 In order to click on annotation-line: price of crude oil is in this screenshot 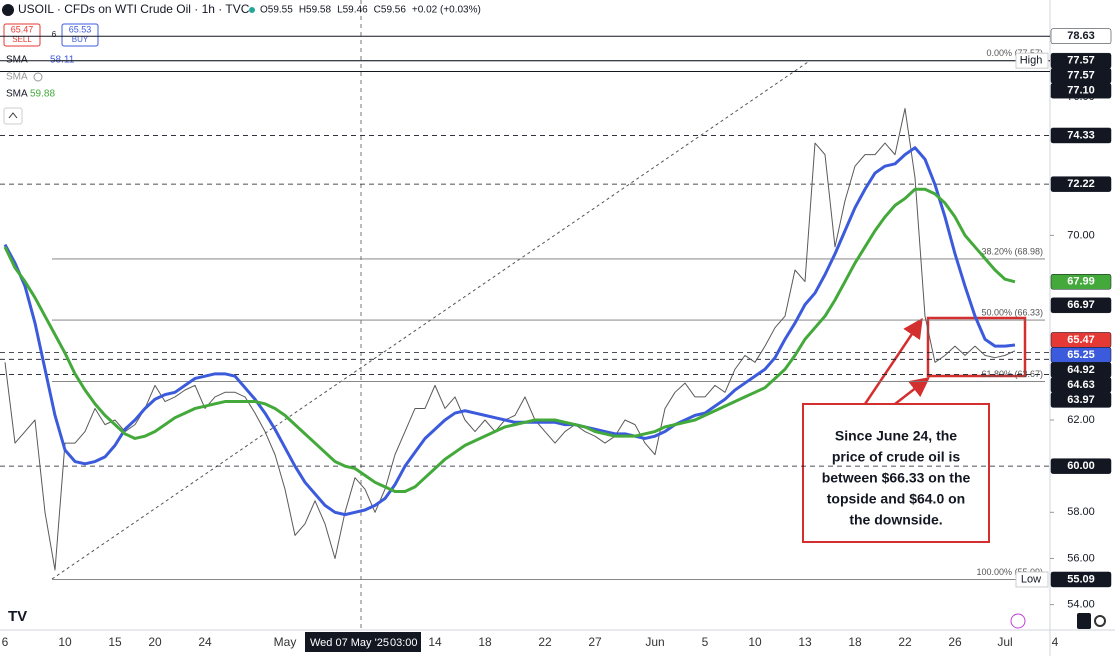, I will do `click(896, 457)`.